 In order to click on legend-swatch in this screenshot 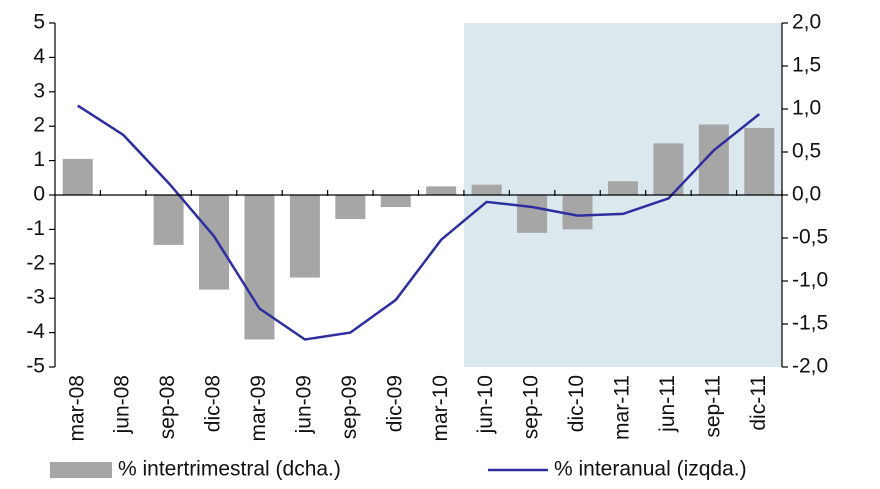, I will do `click(81, 470)`.